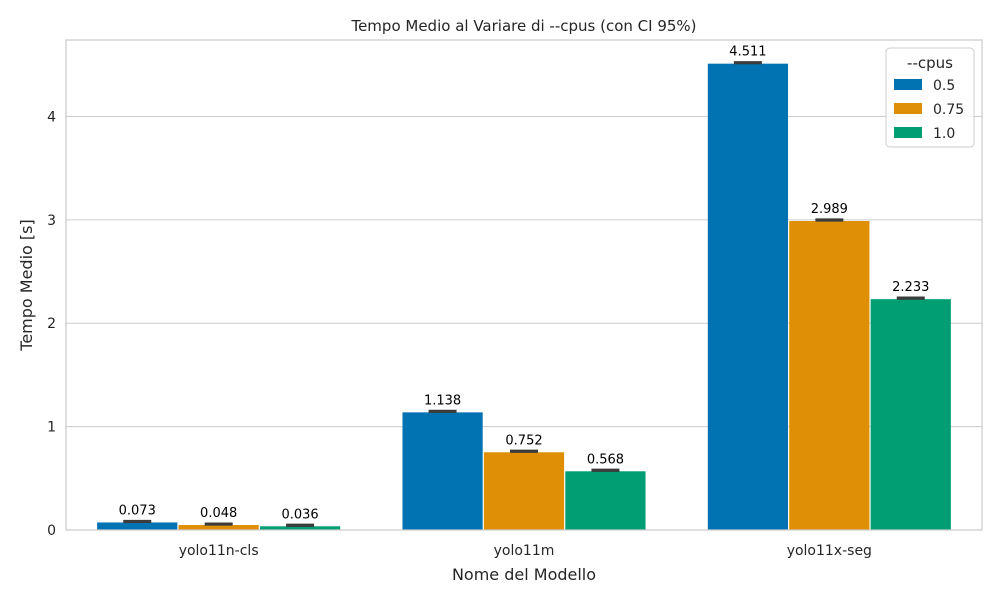  I want to click on x-tick-label-2: yolo11x-seg, so click(829, 551).